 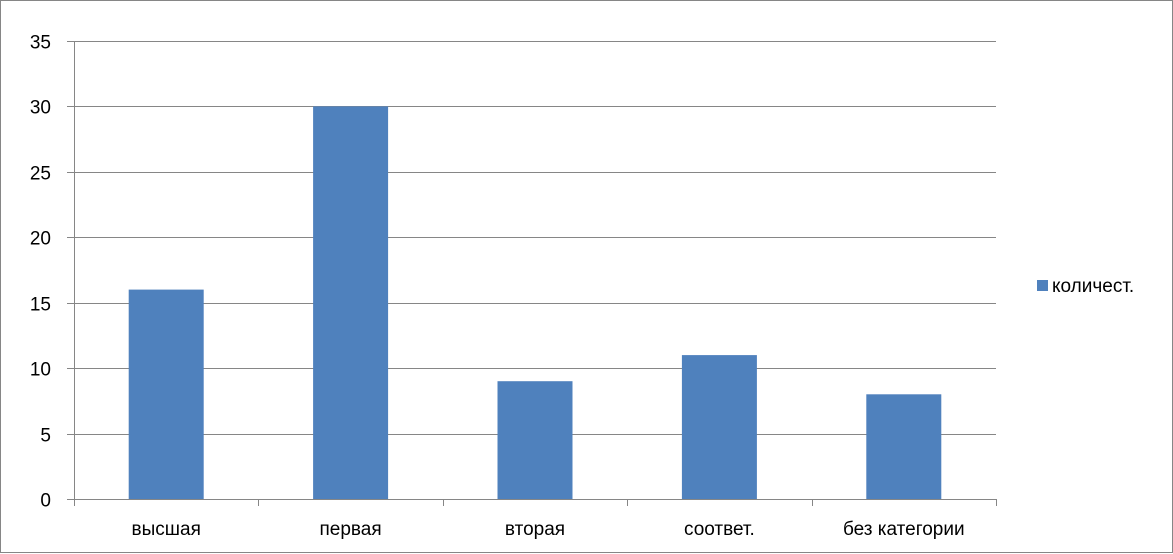 I want to click on y-tick-label: 10, so click(x=40, y=370).